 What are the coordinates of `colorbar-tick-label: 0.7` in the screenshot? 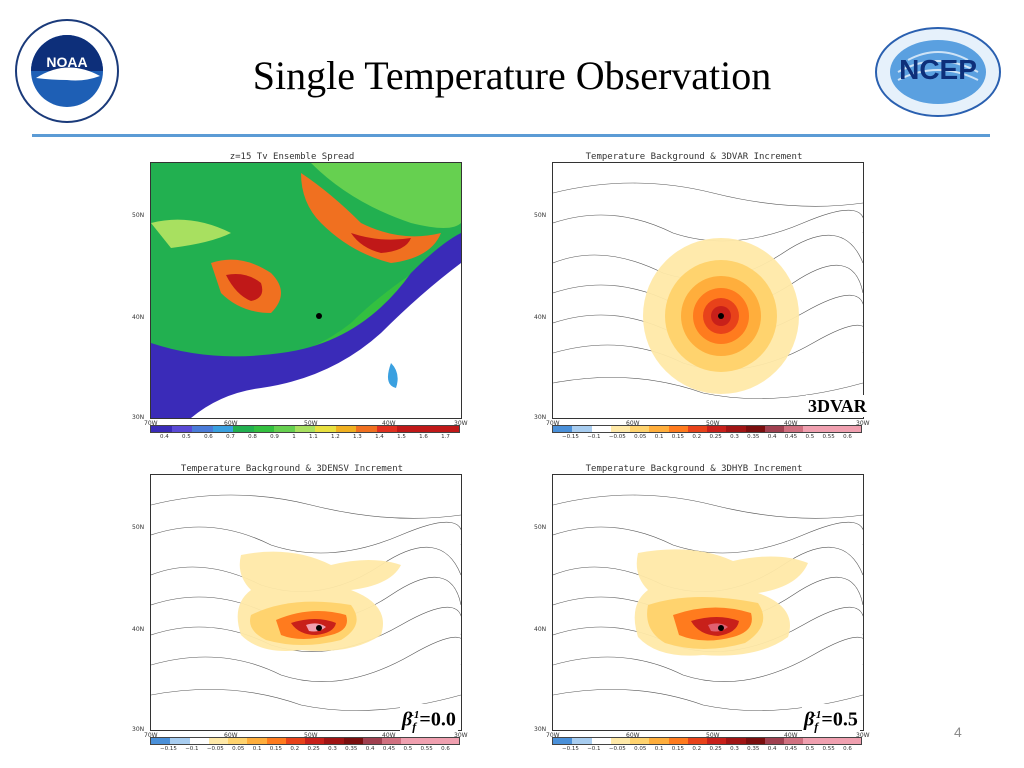 It's located at (230, 437).